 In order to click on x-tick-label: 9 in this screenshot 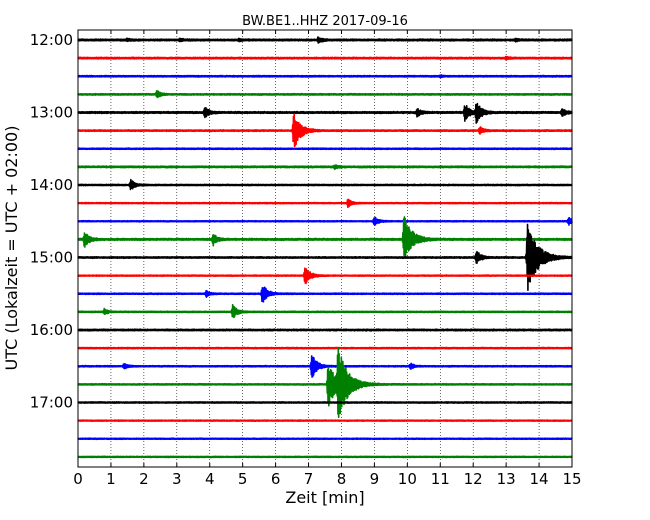, I will do `click(375, 479)`.